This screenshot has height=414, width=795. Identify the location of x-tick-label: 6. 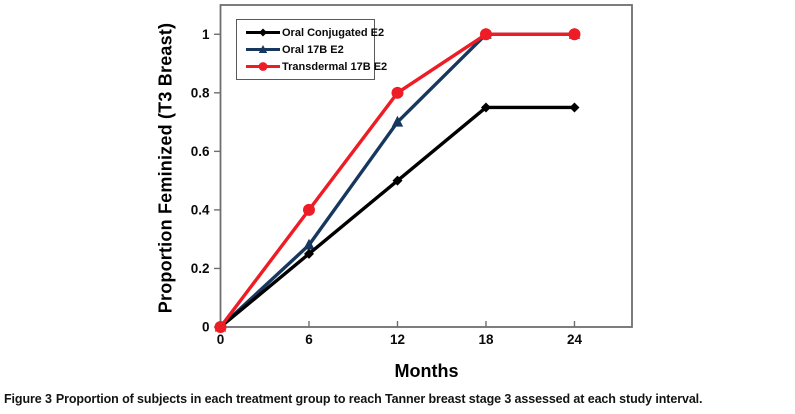
(309, 339).